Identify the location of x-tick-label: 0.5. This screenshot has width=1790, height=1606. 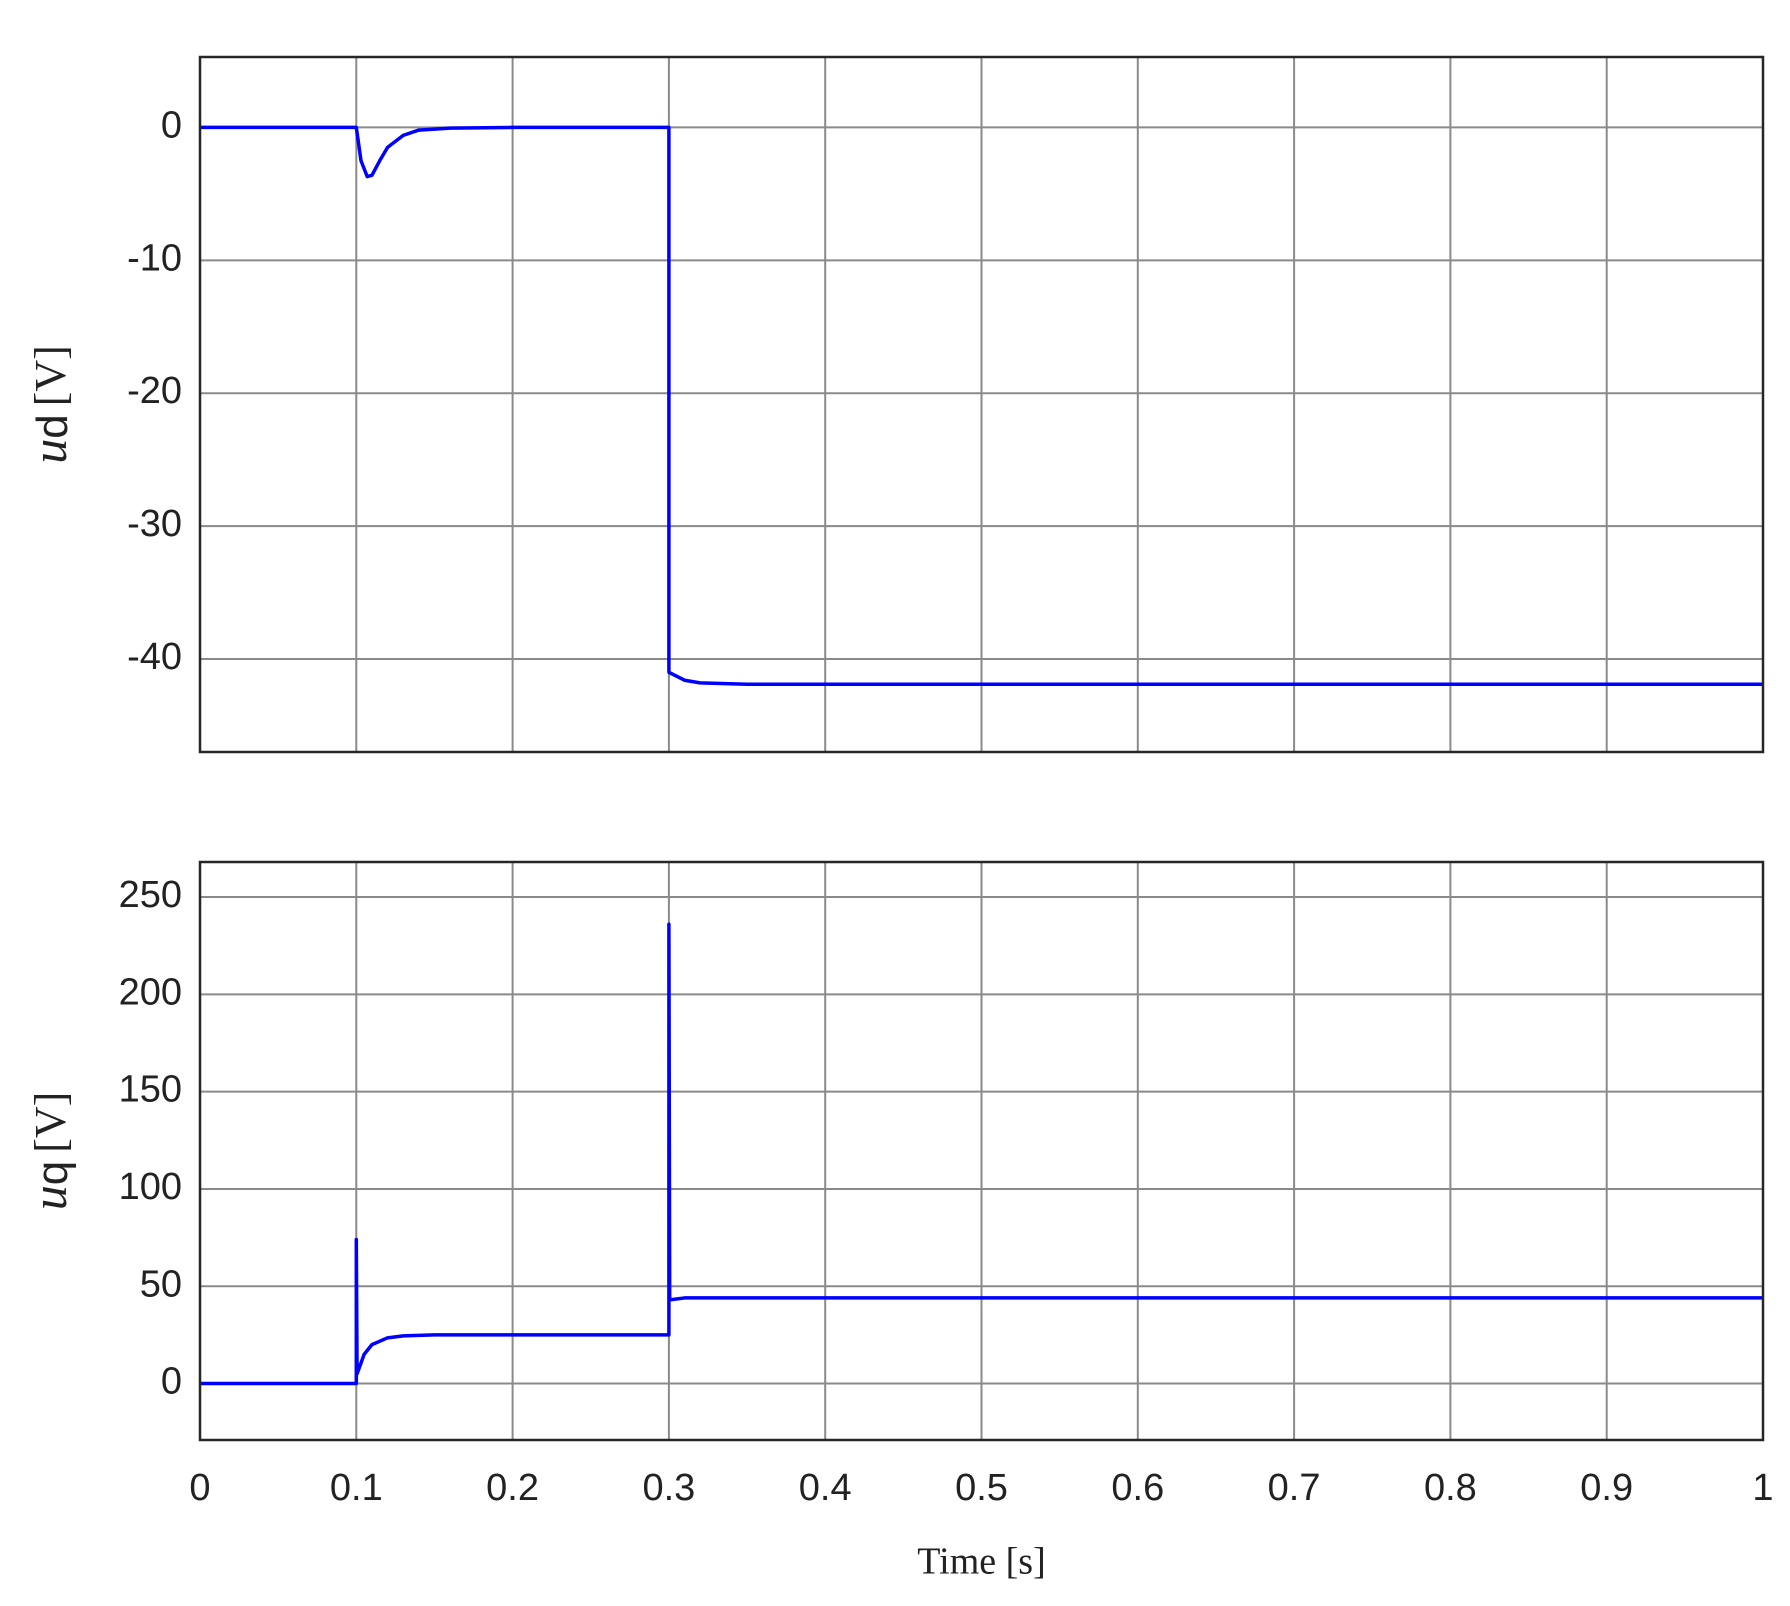
(981, 1488).